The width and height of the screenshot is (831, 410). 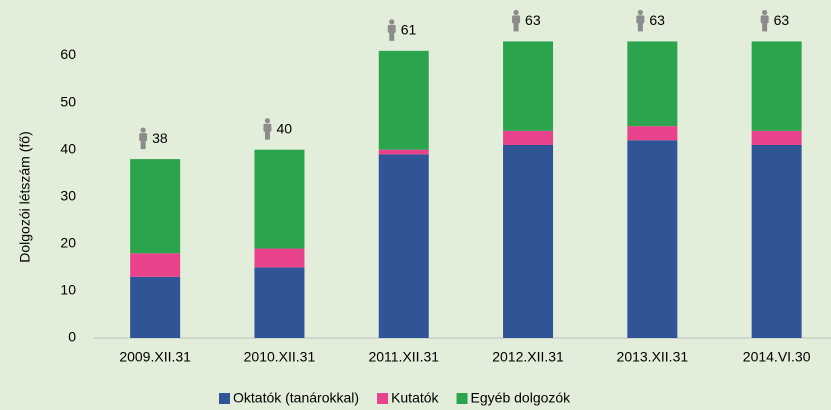 What do you see at coordinates (68, 54) in the screenshot?
I see `y-tick-label: 60` at bounding box center [68, 54].